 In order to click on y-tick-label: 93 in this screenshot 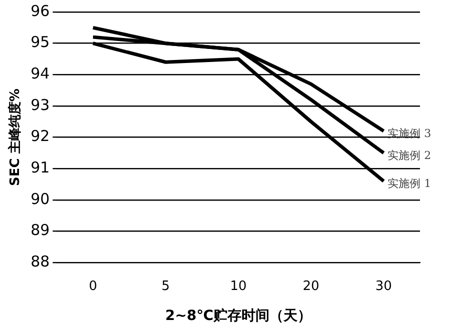, I will do `click(40, 105)`.